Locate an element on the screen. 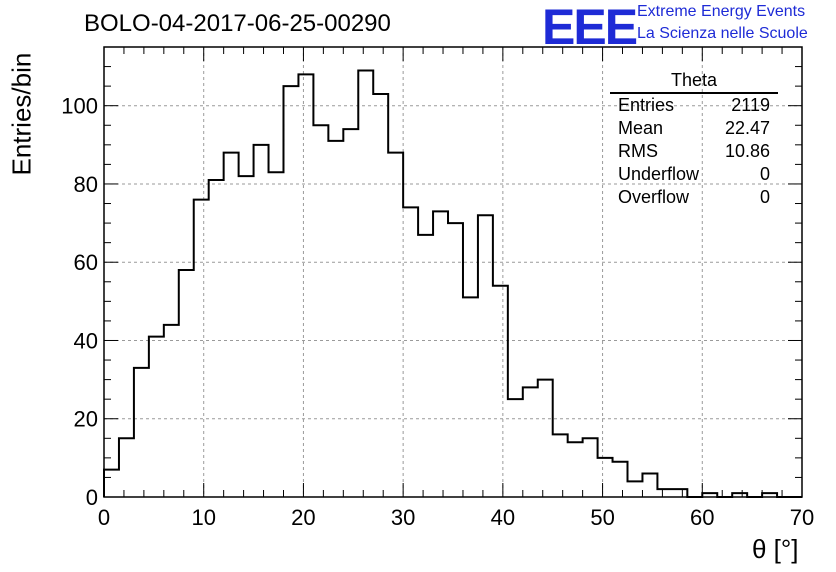  y-tick-label: 80 is located at coordinates (86, 184).